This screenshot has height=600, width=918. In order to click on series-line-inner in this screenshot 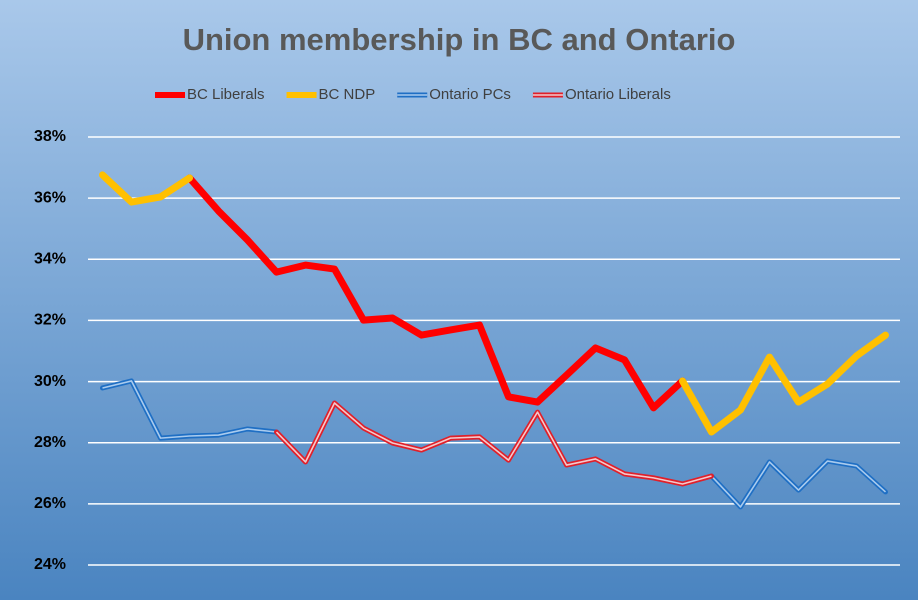, I will do `click(493, 443)`.